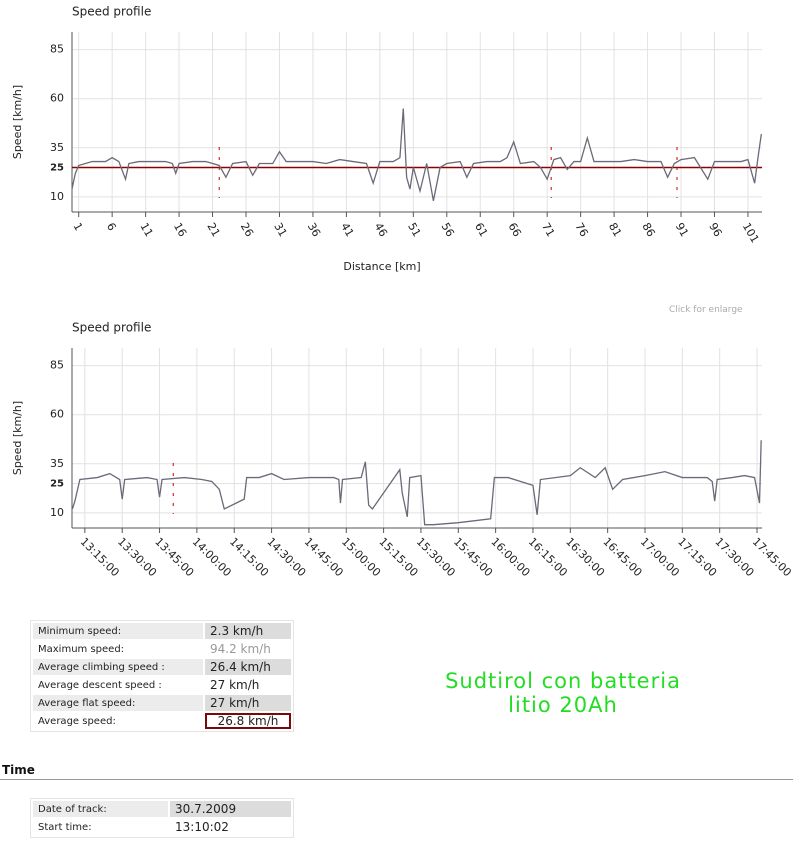 This screenshot has height=841, width=793. Describe the element at coordinates (118, 631) in the screenshot. I see `label-cell: Minimum speed:` at that location.